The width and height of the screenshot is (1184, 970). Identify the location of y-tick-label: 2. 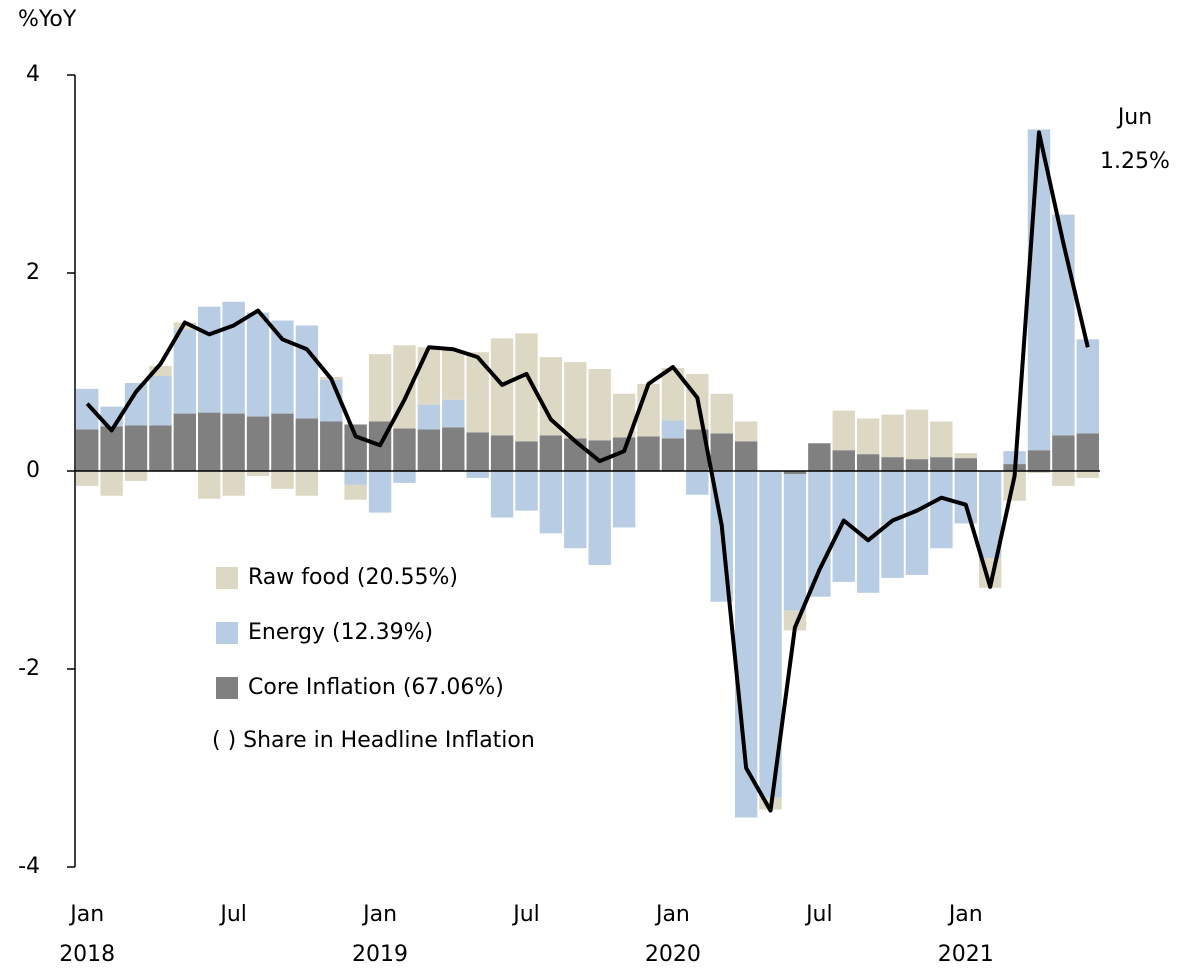
(33, 272).